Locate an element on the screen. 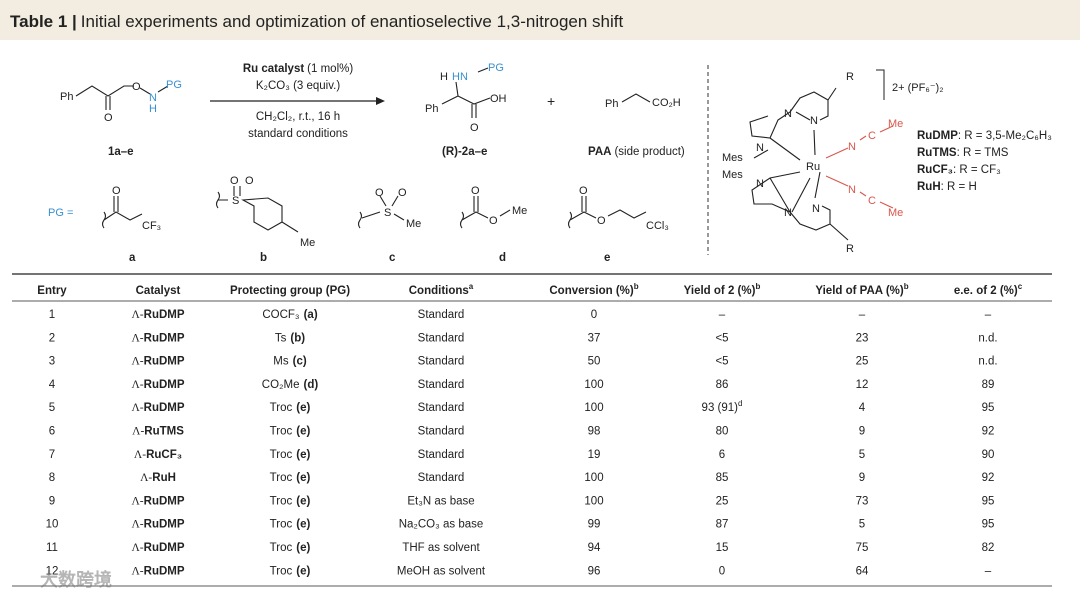 This screenshot has height=609, width=1080. catalyst: Λ-RuTMS is located at coordinates (158, 432).